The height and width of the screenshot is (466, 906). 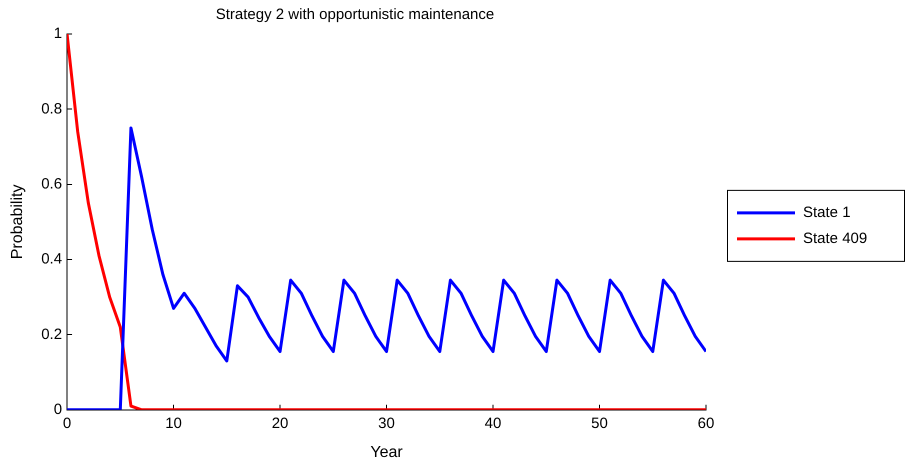 I want to click on x-tick-label: 50, so click(x=599, y=423).